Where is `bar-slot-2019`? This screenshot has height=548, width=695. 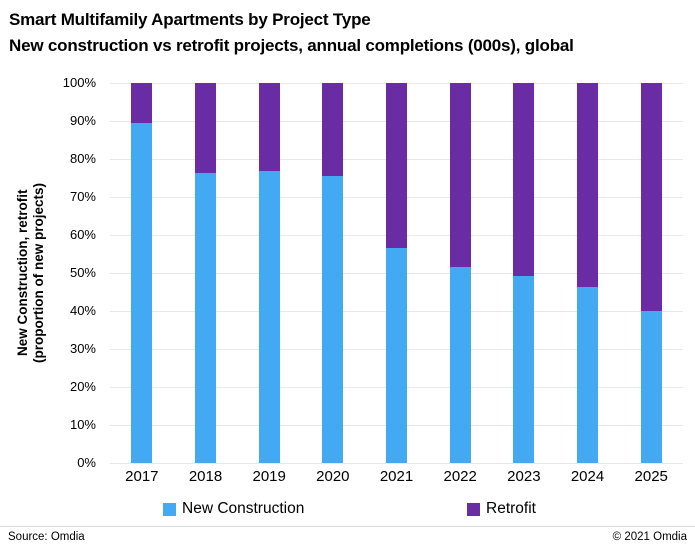
bar-slot-2019 is located at coordinates (269, 273).